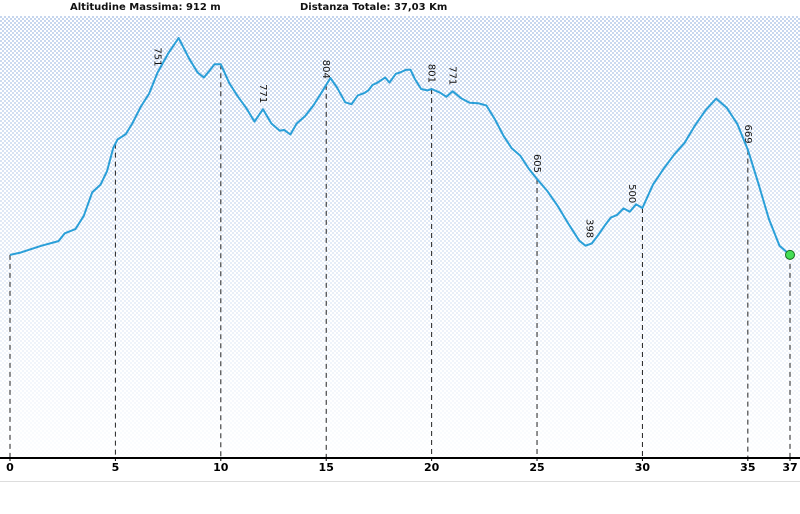 The width and height of the screenshot is (800, 514). I want to click on bottom-rule, so click(400, 481).